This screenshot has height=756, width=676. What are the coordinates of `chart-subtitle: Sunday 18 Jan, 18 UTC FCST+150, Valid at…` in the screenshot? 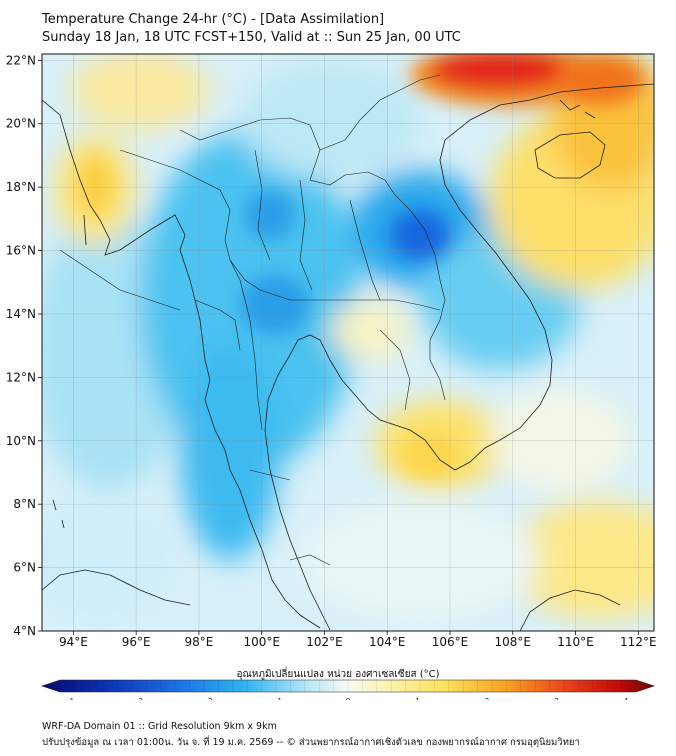 It's located at (251, 37).